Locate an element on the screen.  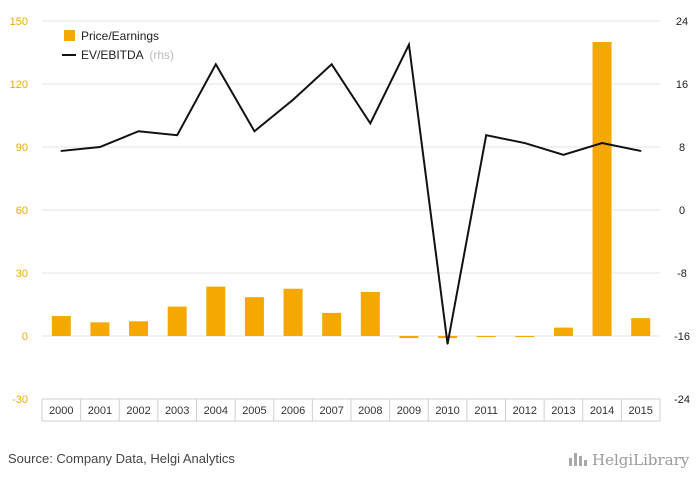
y-right-tick-label: 8 is located at coordinates (682, 148).